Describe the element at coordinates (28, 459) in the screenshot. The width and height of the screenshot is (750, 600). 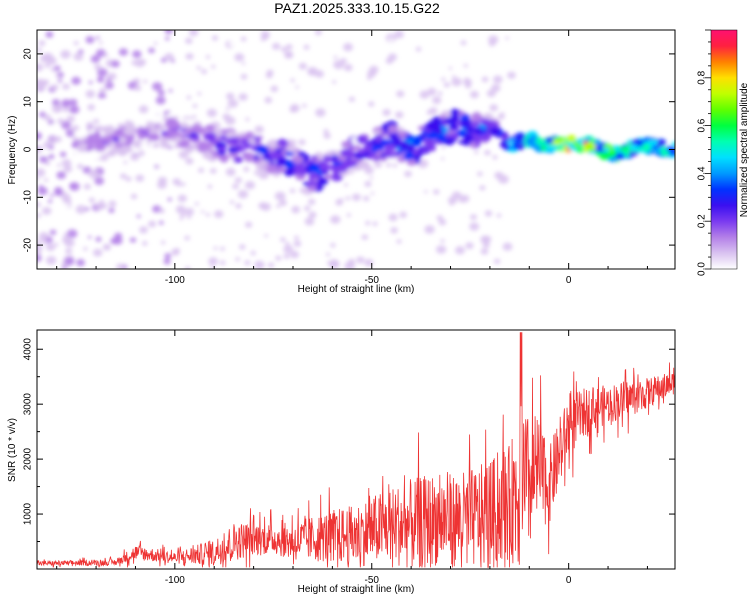
I see `snr-ytick-label: 2000` at that location.